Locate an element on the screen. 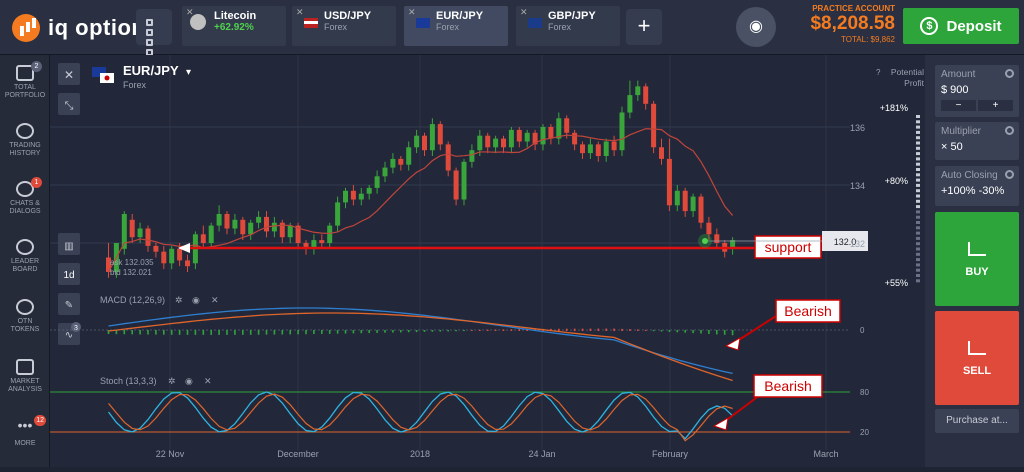 Image resolution: width=1024 pixels, height=472 pixels. tab-type: Forex is located at coordinates (336, 27).